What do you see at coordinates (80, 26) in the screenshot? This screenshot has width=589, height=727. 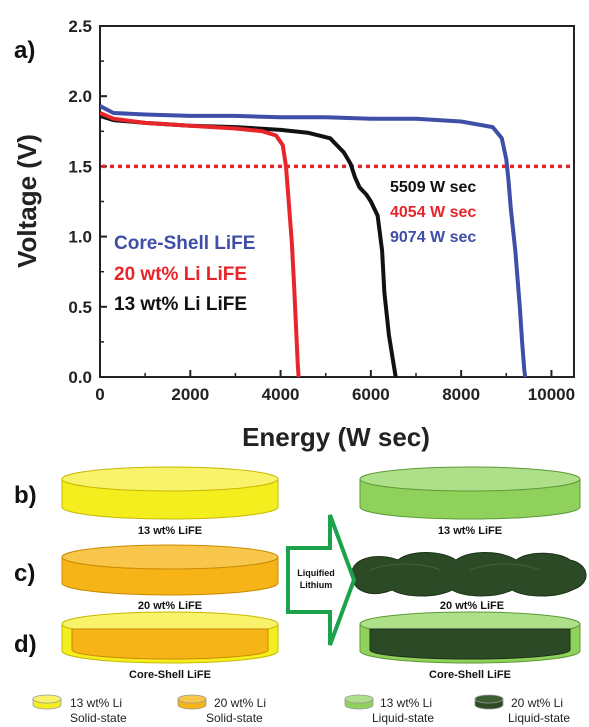 I see `y-tick-label: 2.5` at bounding box center [80, 26].